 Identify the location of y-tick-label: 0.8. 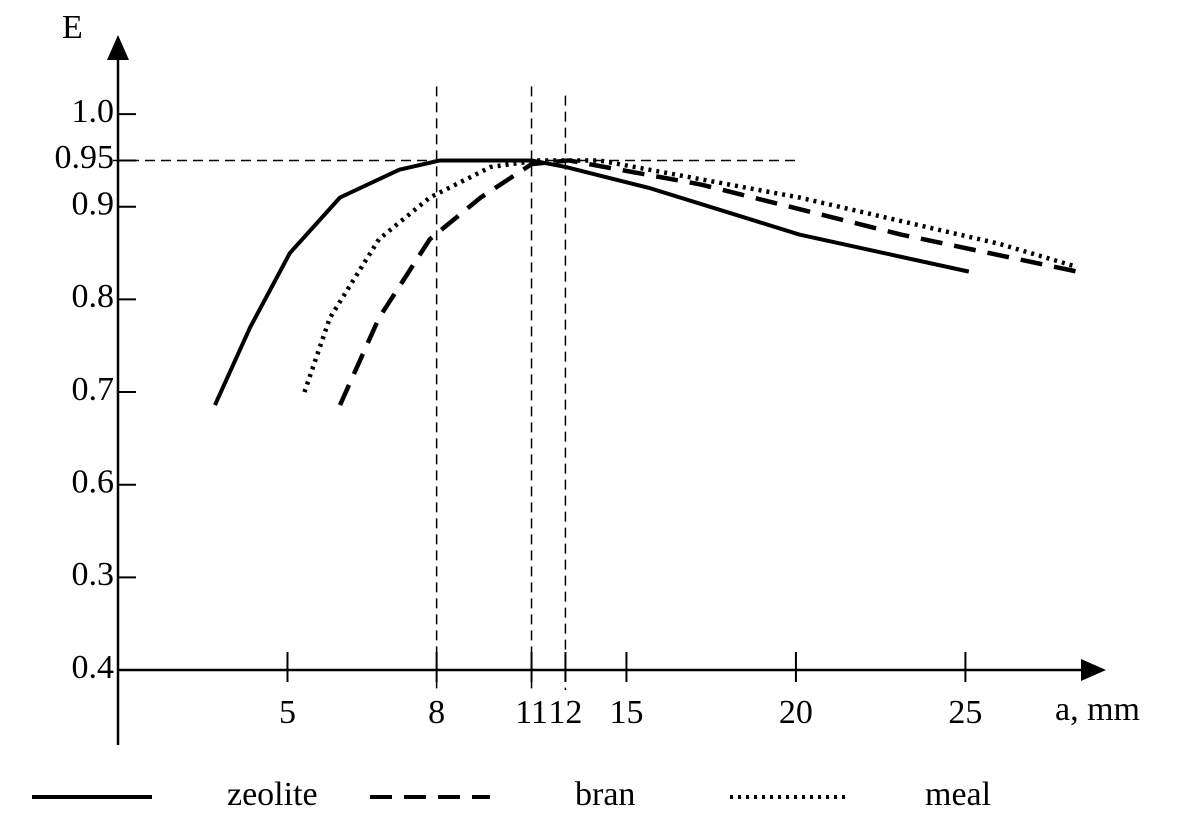
(93, 296).